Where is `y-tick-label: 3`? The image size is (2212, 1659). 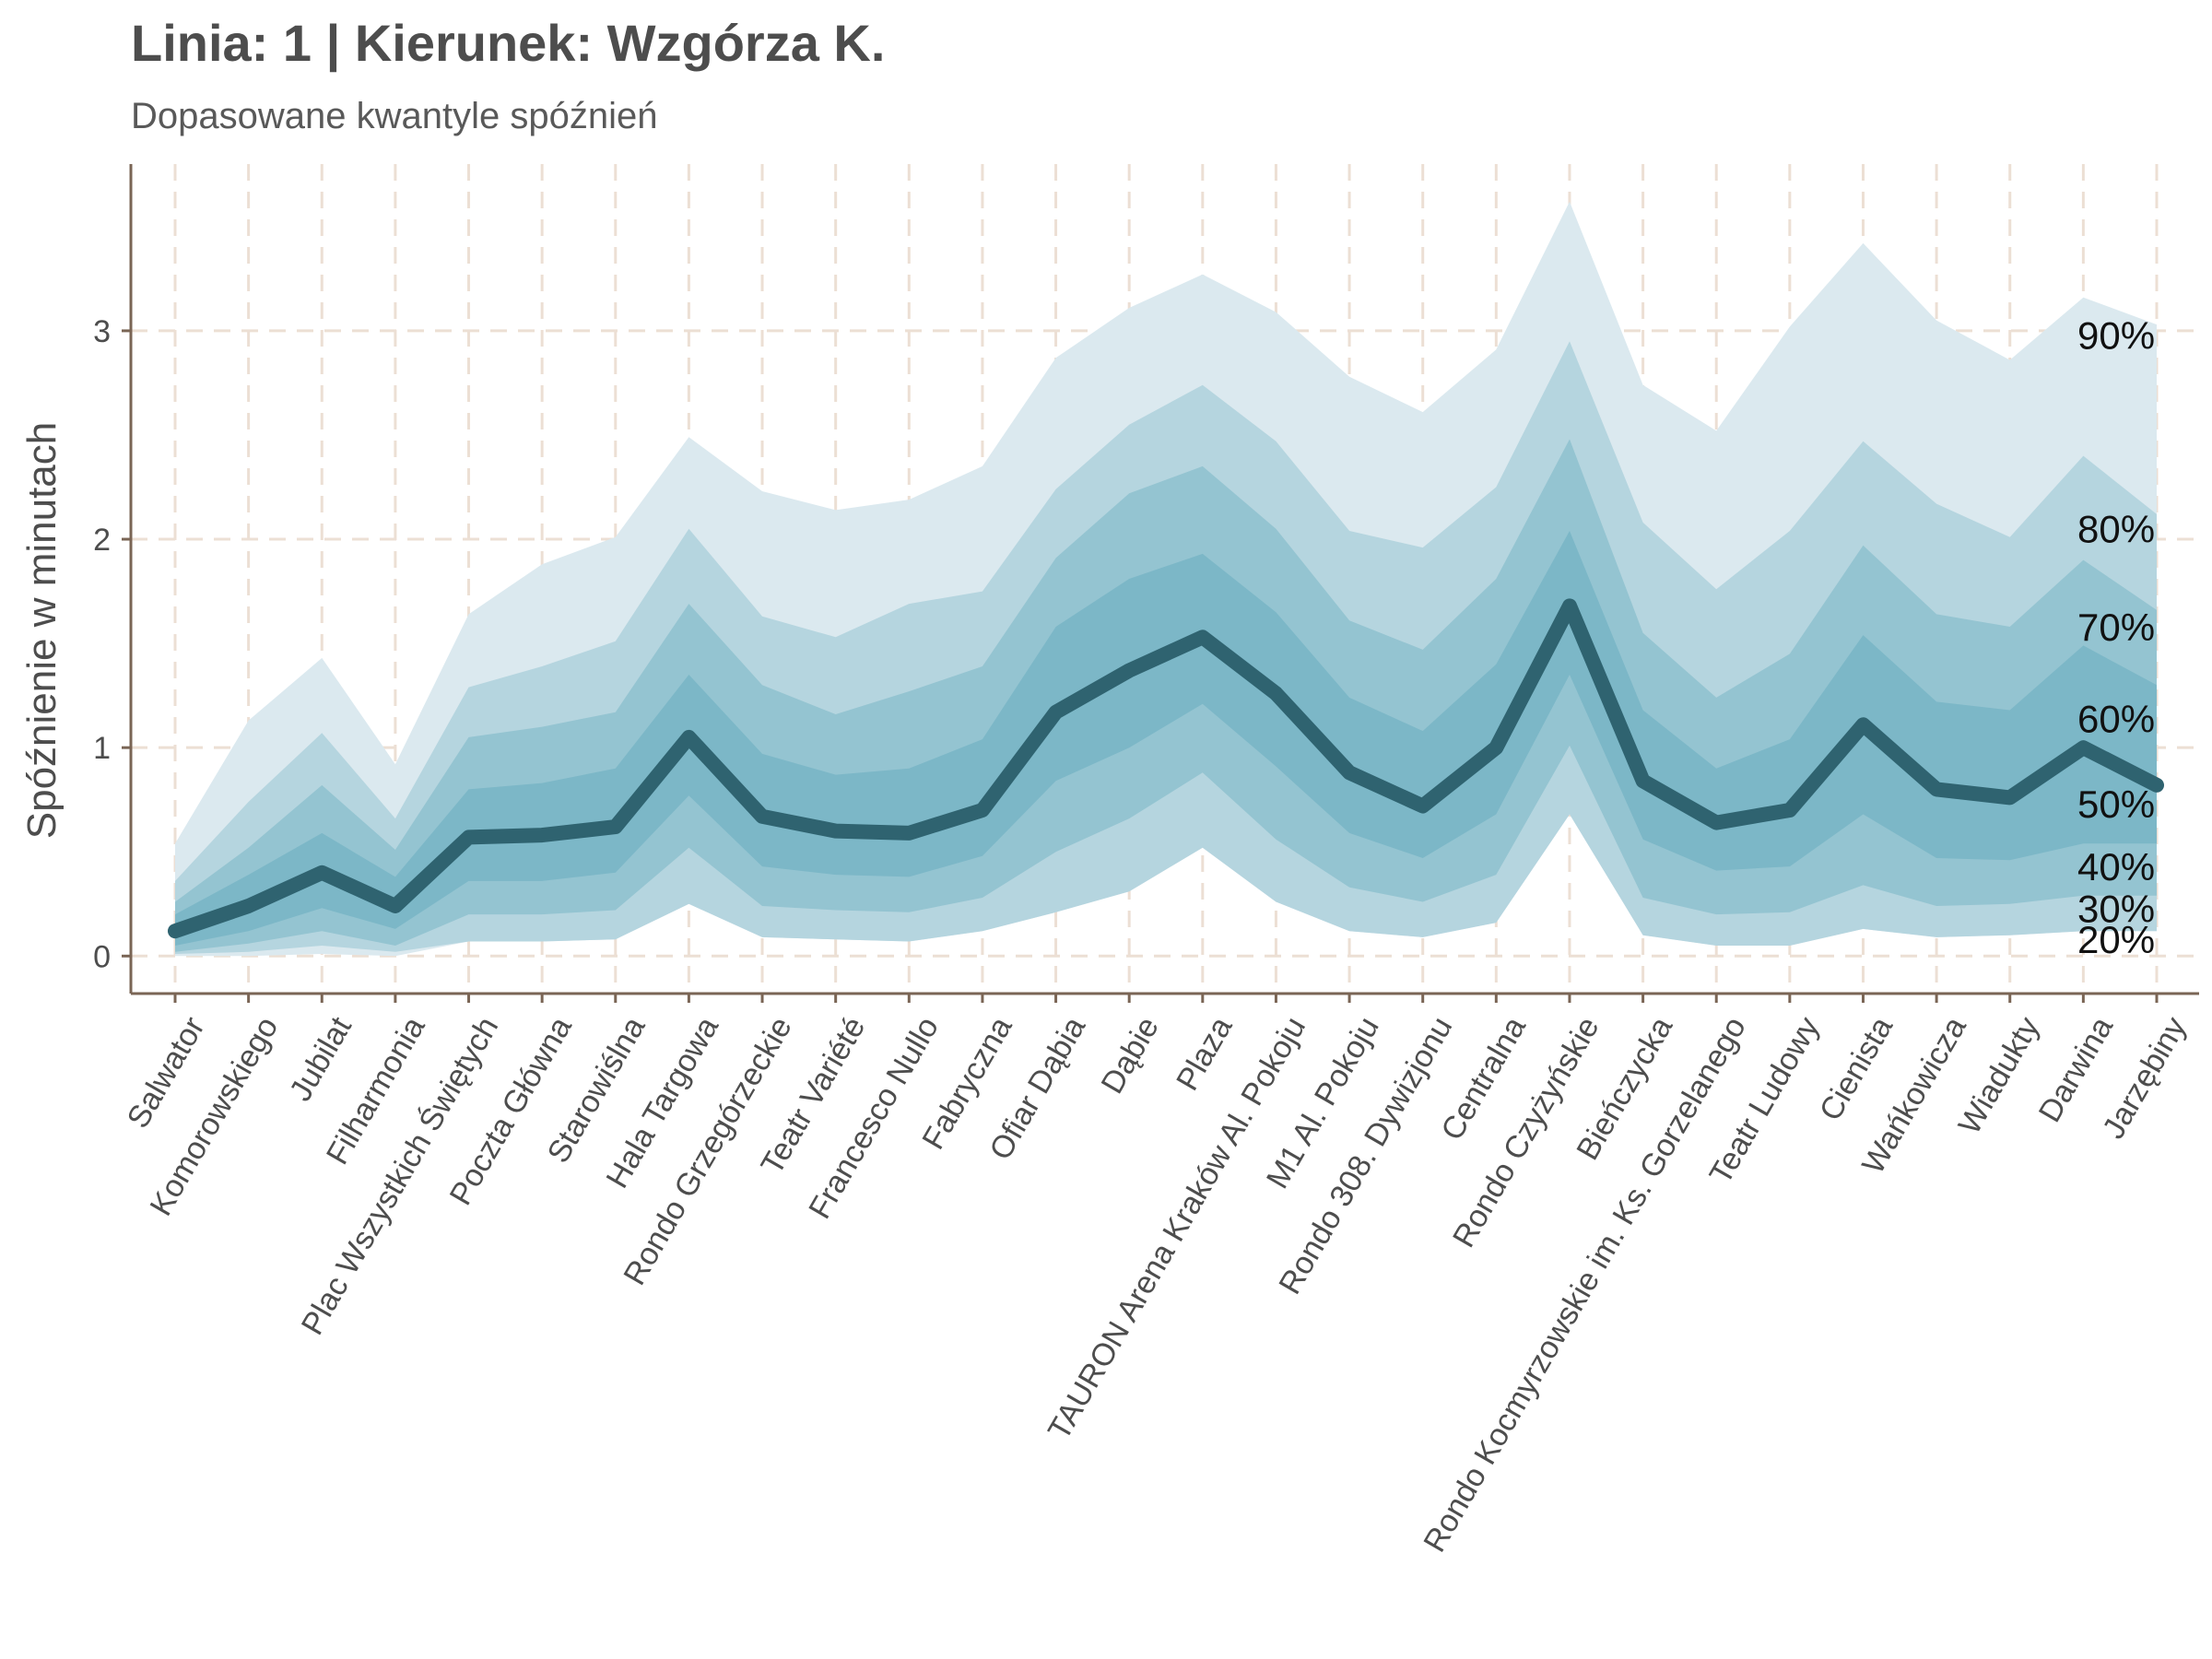
y-tick-label: 3 is located at coordinates (102, 331).